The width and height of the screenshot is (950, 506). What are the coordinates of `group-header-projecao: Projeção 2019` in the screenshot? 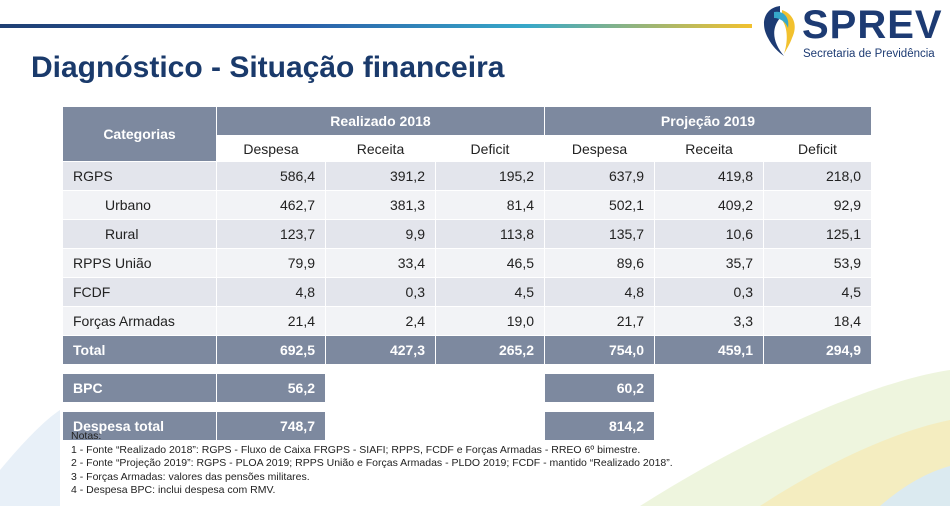 It's located at (708, 121).